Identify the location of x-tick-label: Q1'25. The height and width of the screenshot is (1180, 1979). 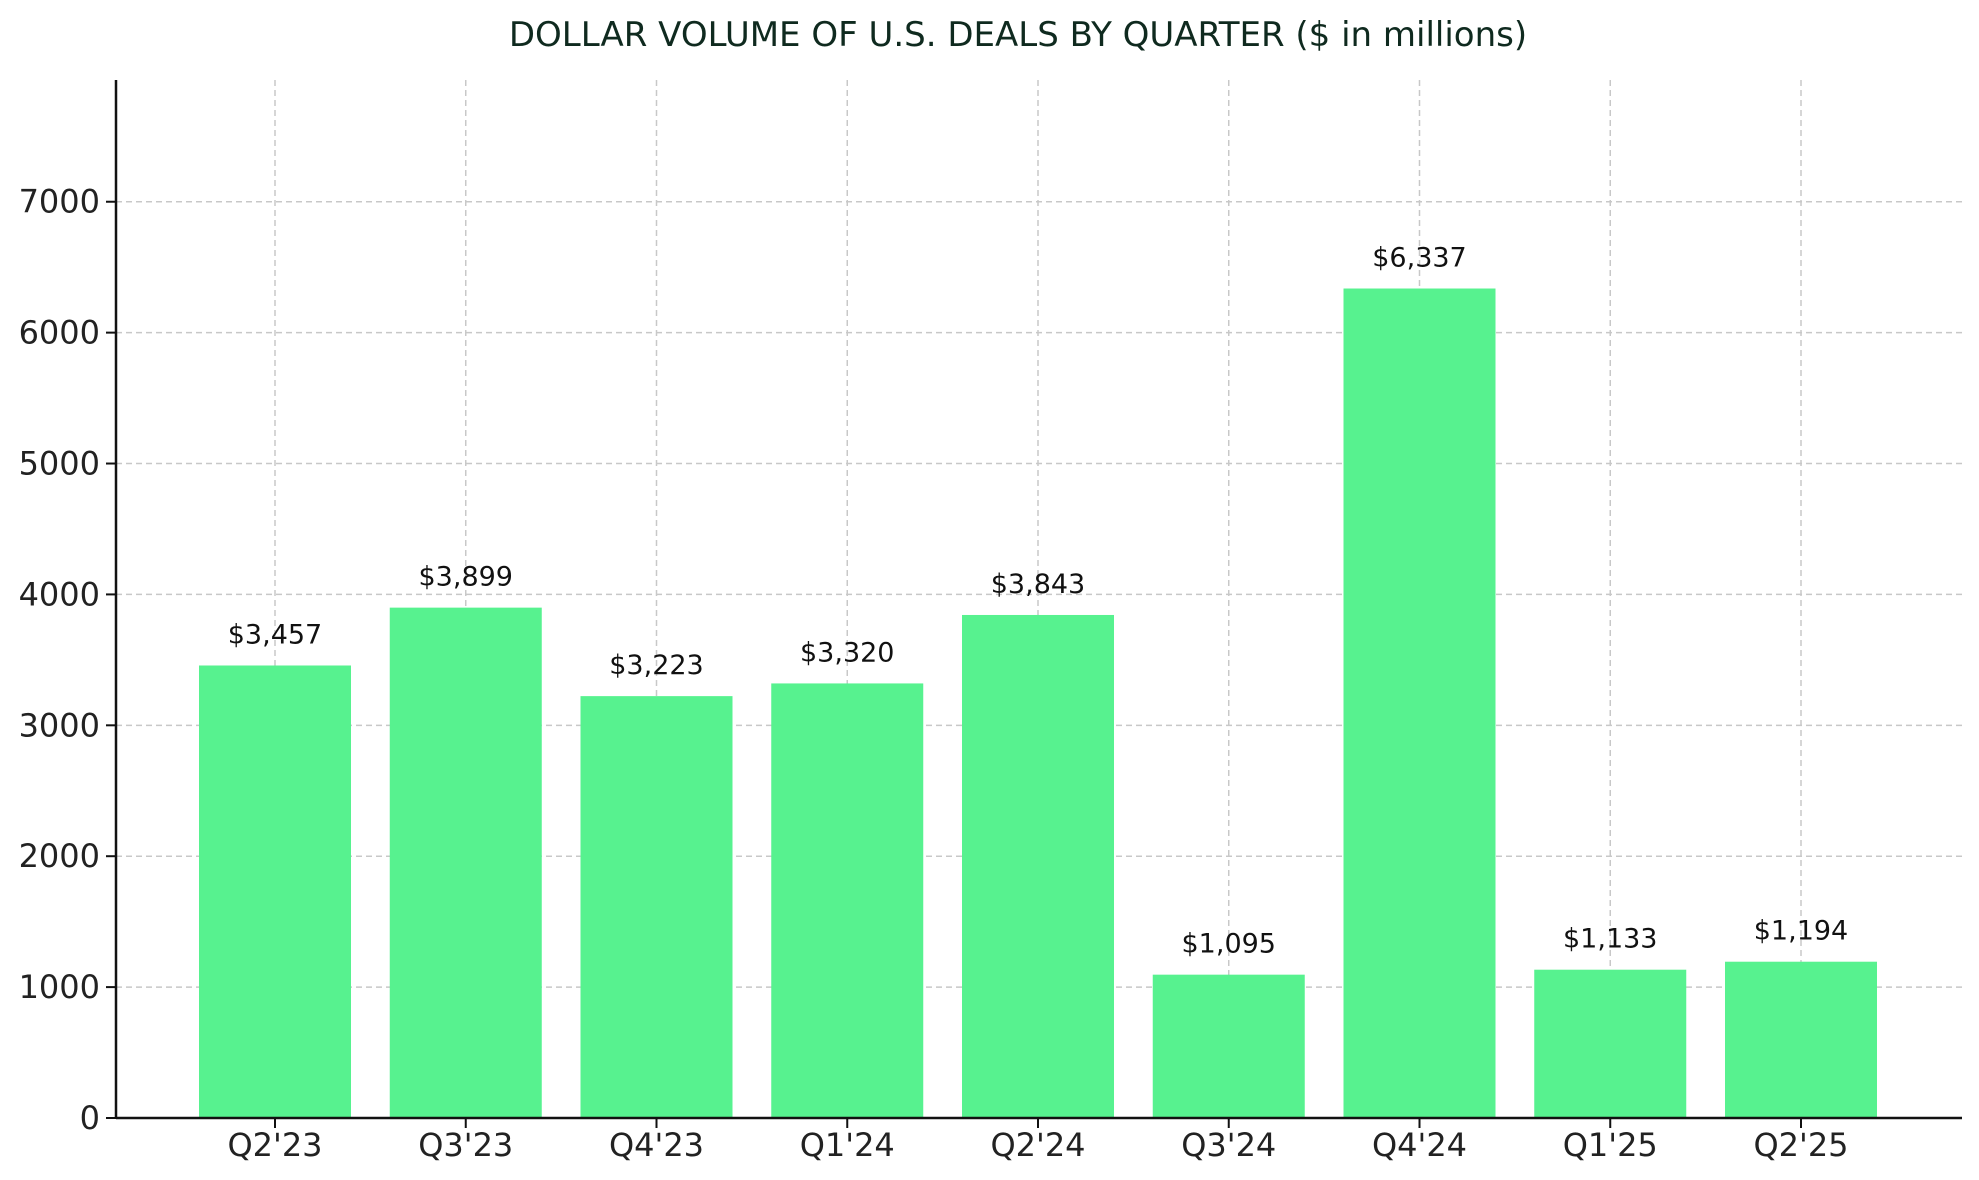
(1610, 1145).